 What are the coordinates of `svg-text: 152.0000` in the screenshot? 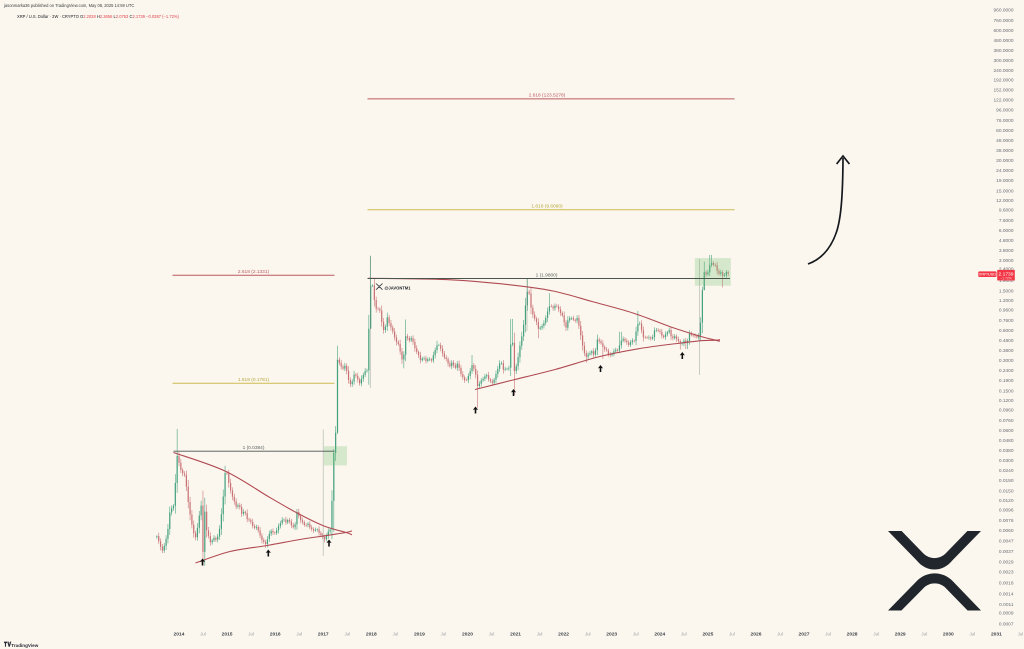 It's located at (1003, 91).